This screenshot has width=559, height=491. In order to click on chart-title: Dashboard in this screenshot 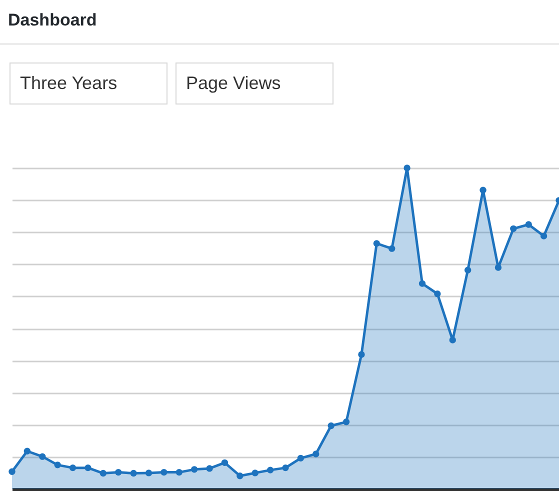, I will do `click(52, 20)`.